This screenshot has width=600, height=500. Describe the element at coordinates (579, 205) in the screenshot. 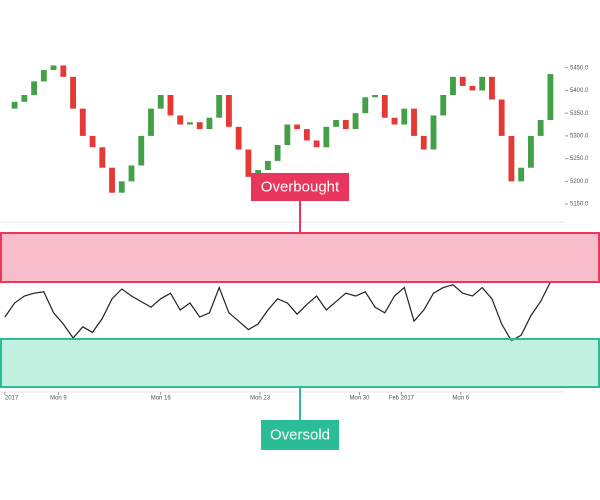

I see `y-tick-label: 5150.0` at that location.